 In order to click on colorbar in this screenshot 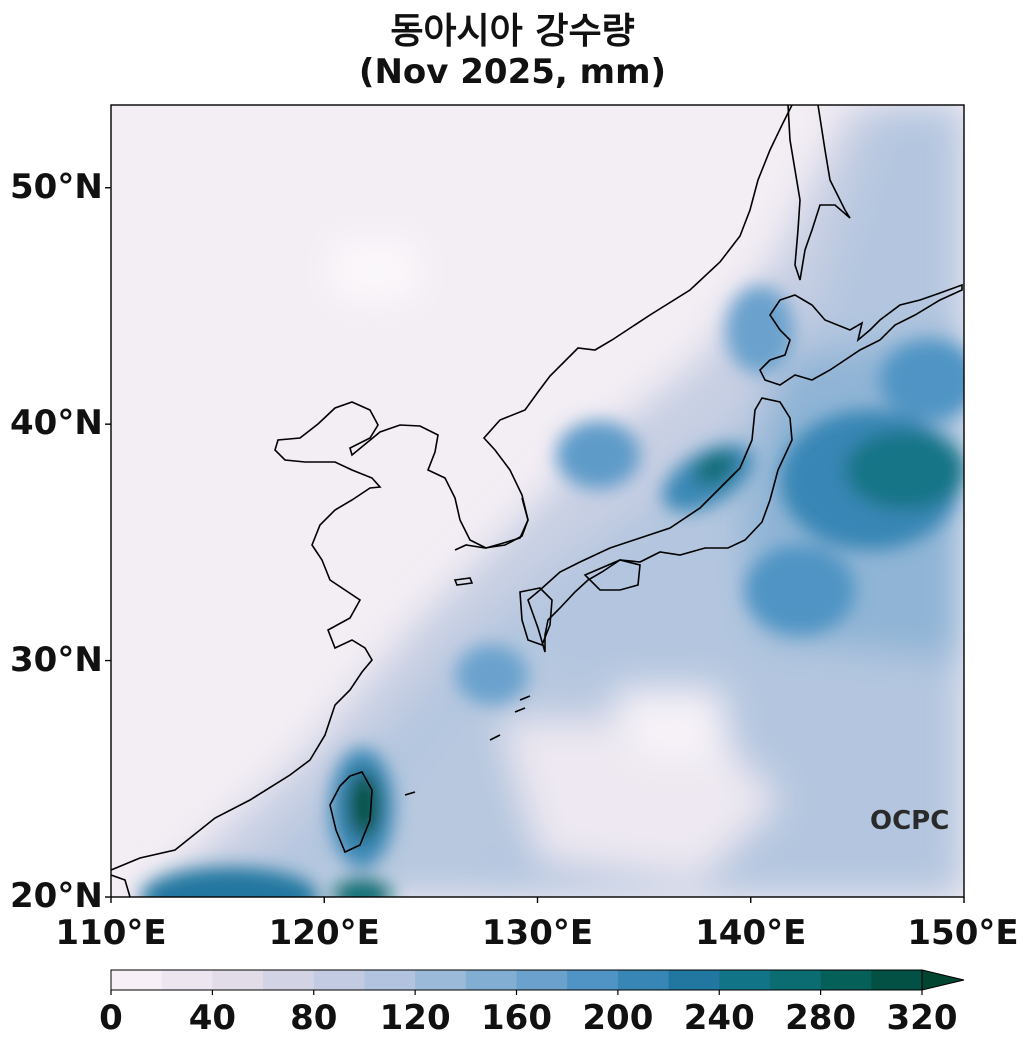, I will do `click(537, 980)`.